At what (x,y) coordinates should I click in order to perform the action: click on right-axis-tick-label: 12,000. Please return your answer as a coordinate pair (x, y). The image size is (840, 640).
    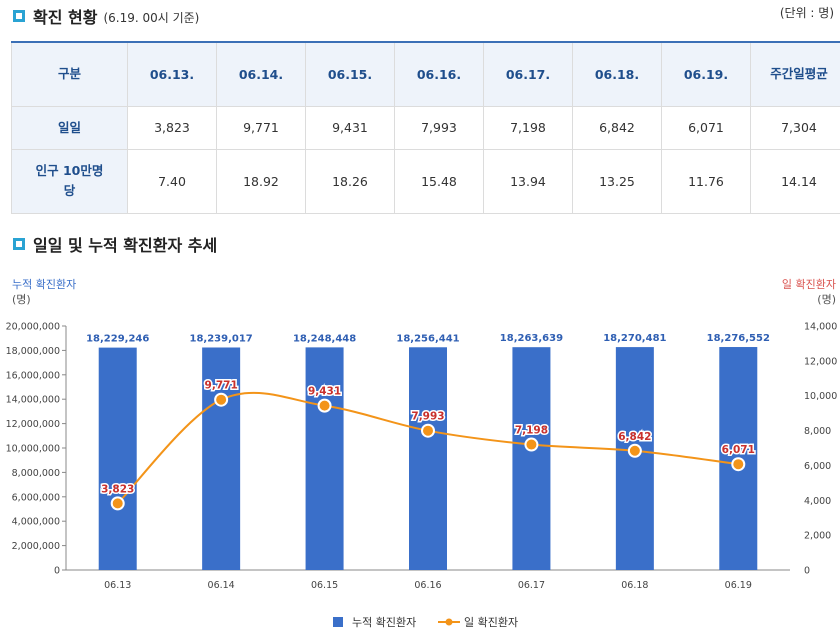
    Looking at the image, I should click on (820, 361).